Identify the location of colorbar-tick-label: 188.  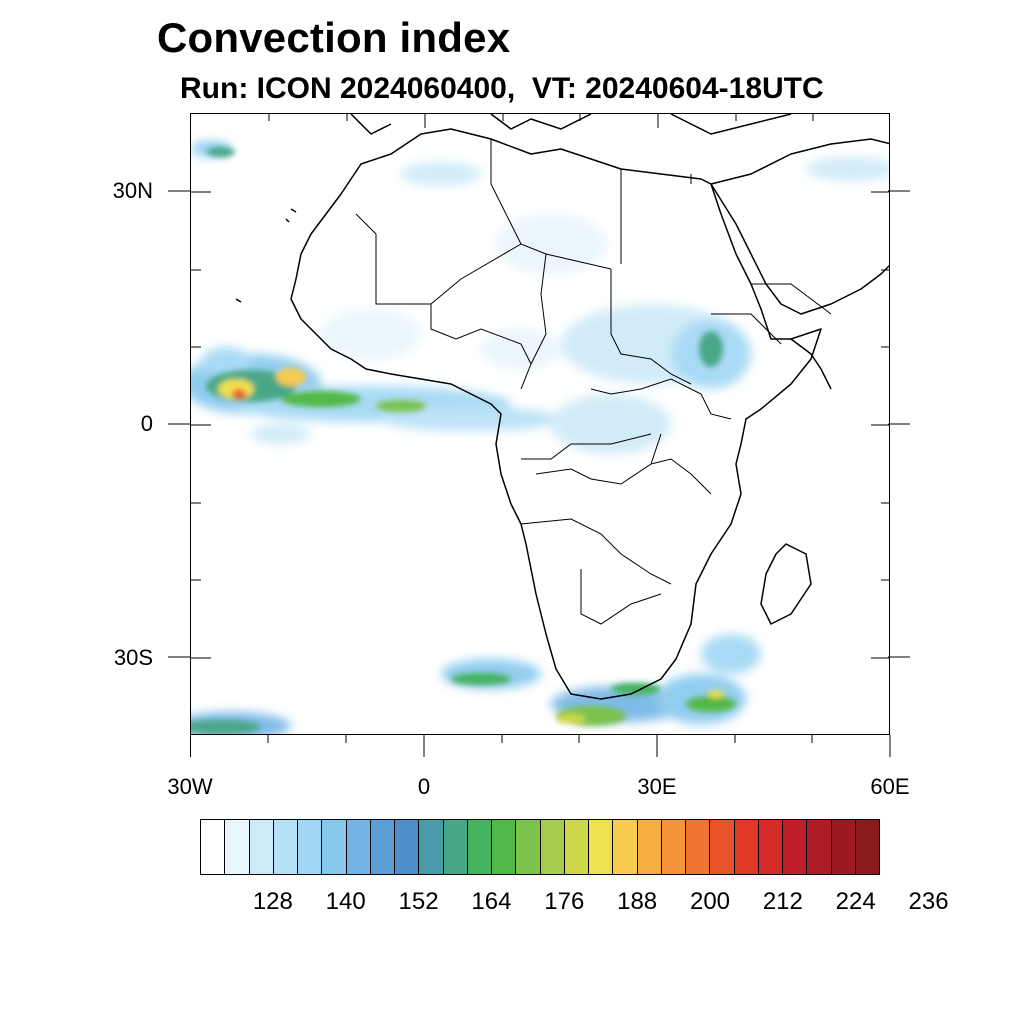
(637, 901).